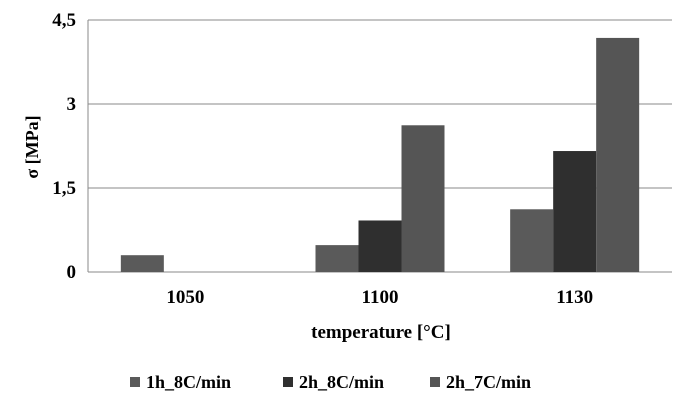  What do you see at coordinates (188, 382) in the screenshot?
I see `legend-label: 1h_8C/min` at bounding box center [188, 382].